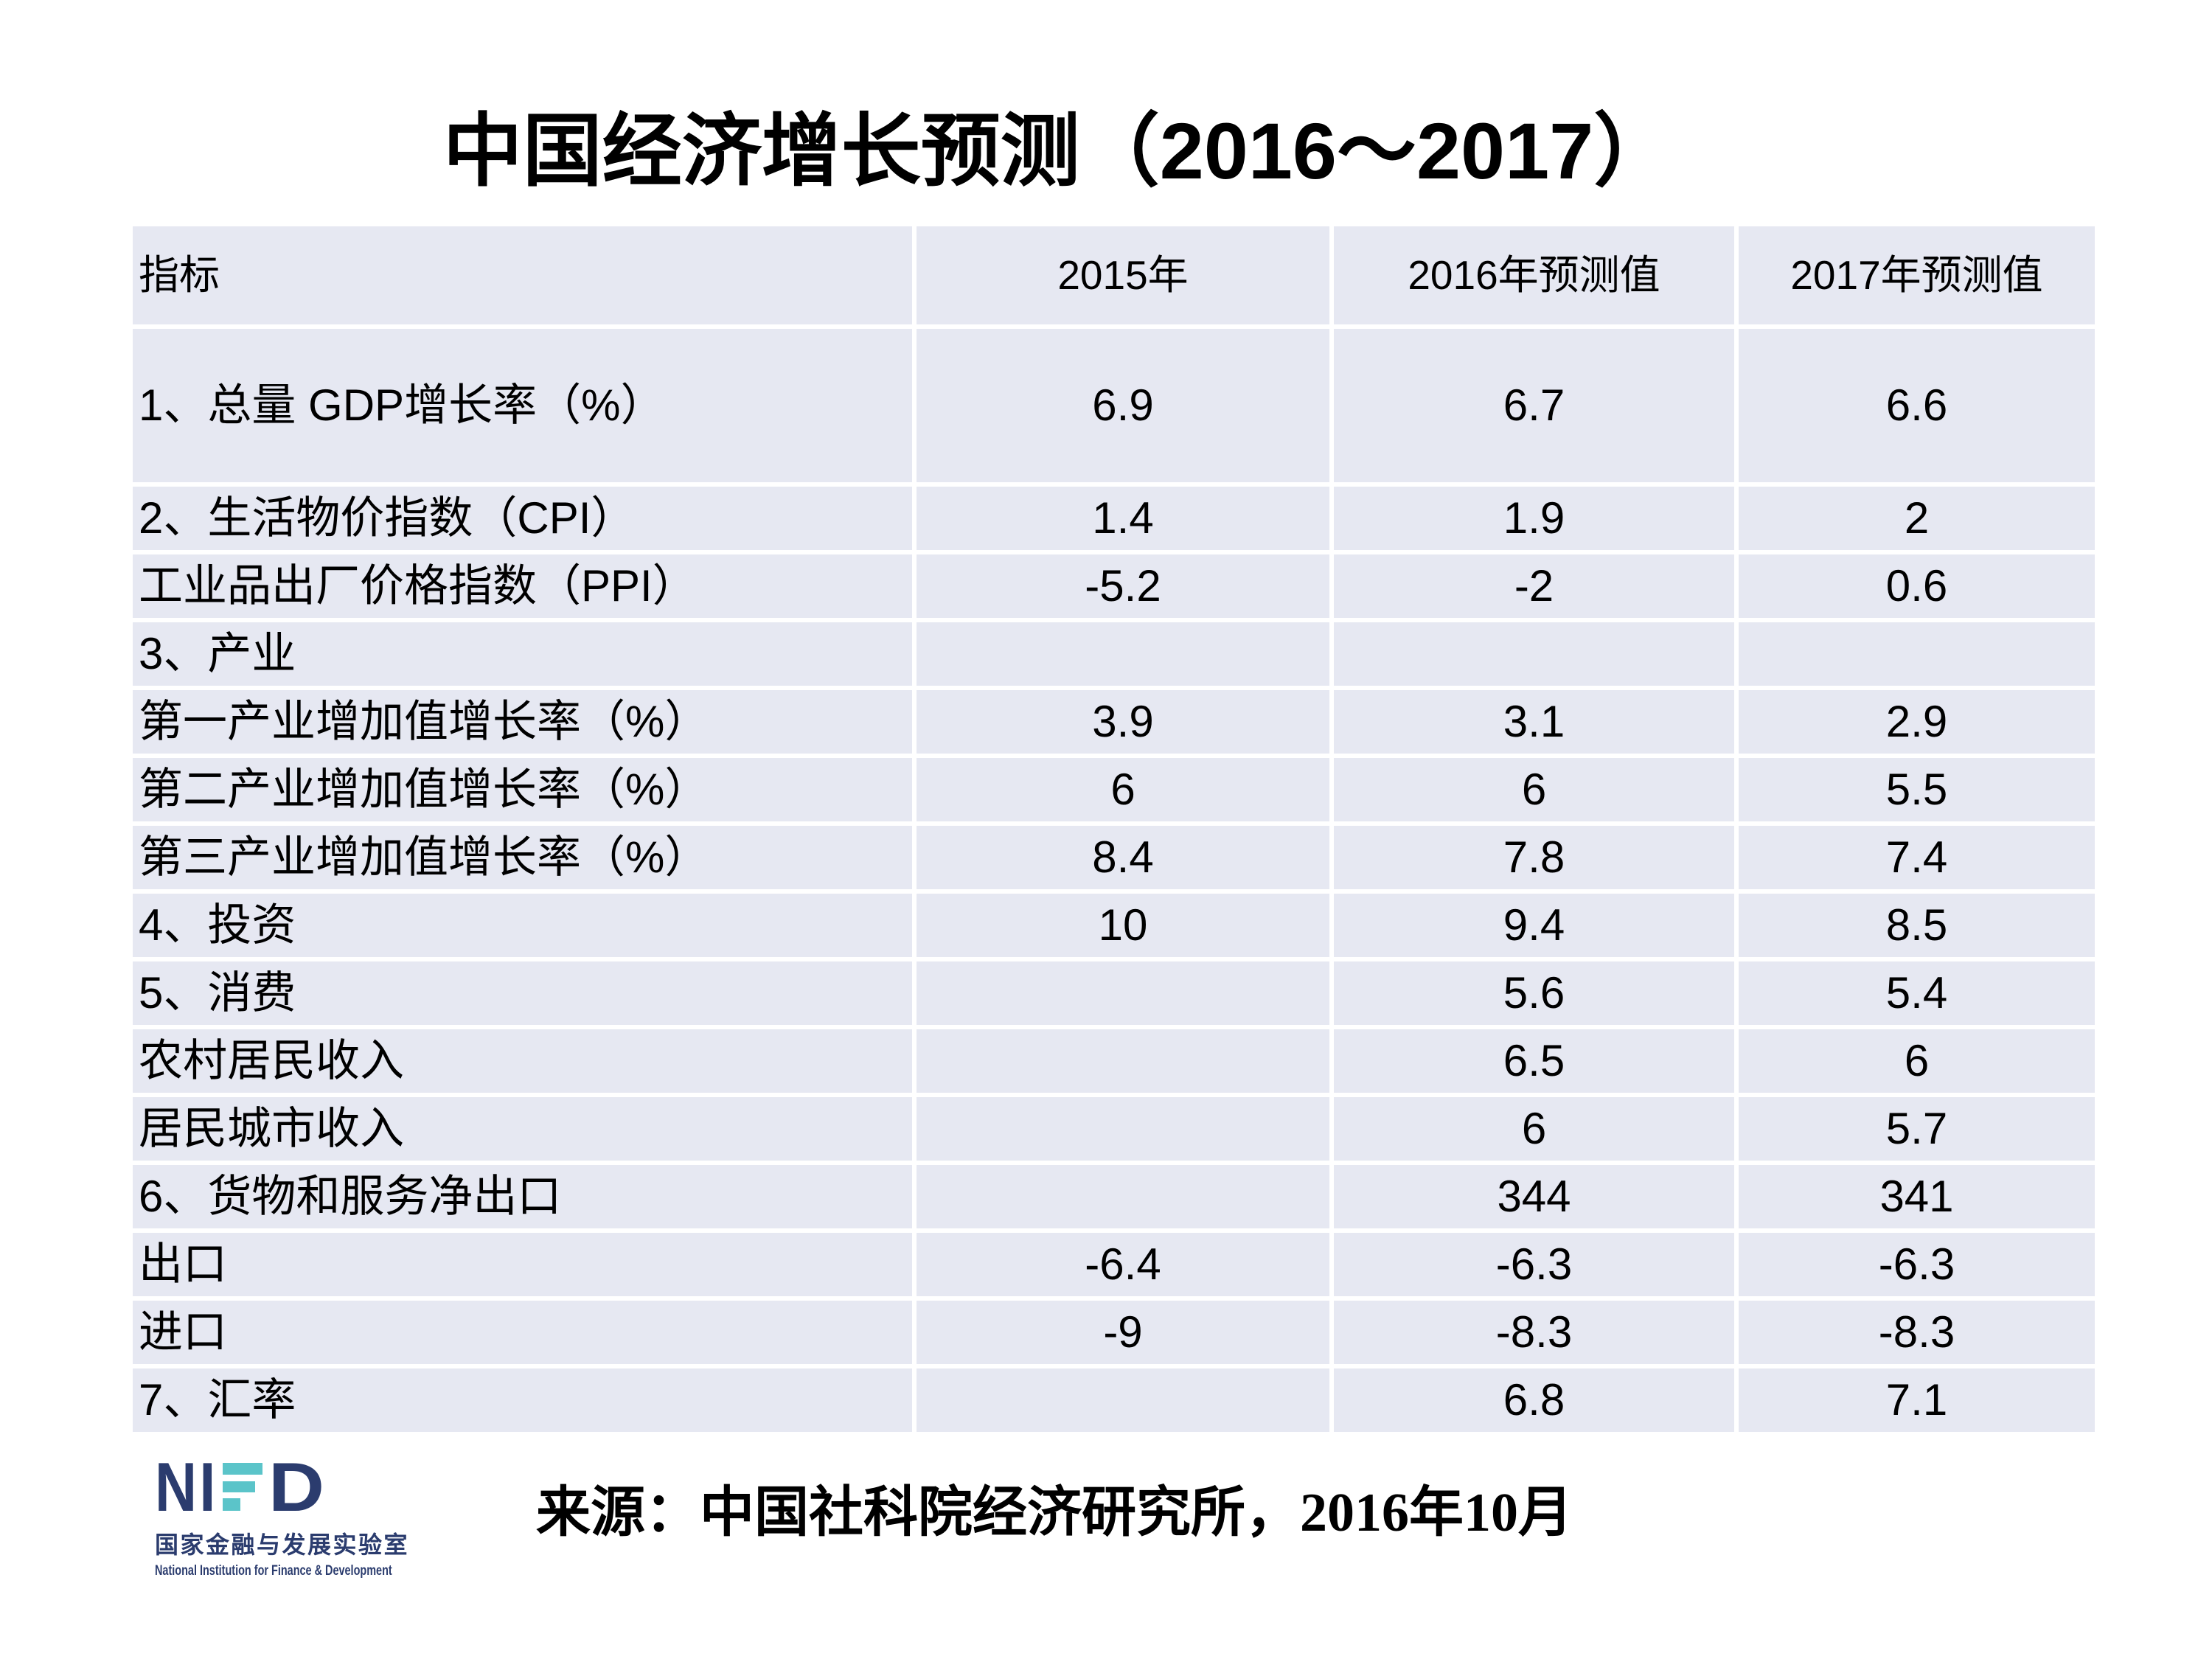 This screenshot has height=1659, width=2212. What do you see at coordinates (522, 518) in the screenshot?
I see `row-label: 2、生活物价指数（CPI）` at bounding box center [522, 518].